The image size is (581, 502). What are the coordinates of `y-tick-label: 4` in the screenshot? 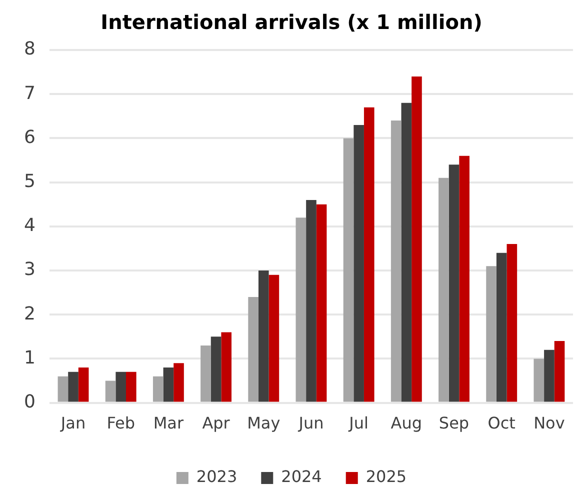 It's located at (30, 225).